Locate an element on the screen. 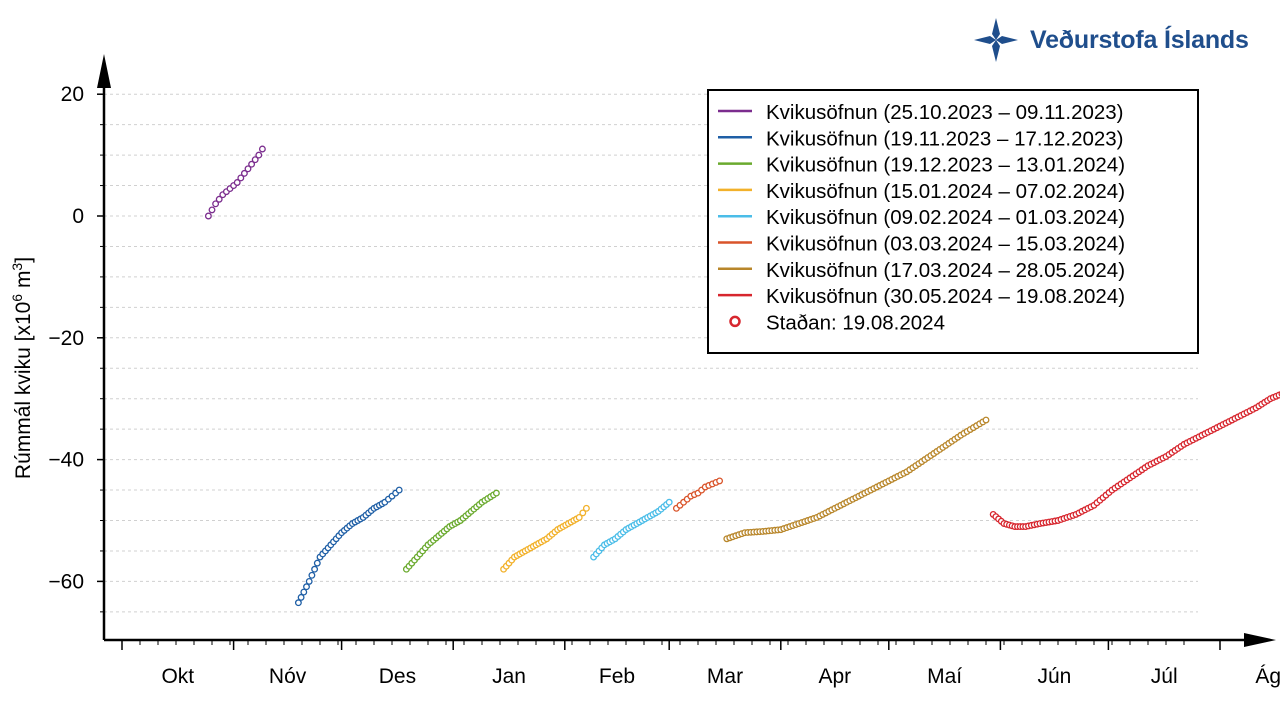  legend-entry: Kvikusöfnun (19.12.2023 – 13.01.2024) is located at coordinates (945, 165).